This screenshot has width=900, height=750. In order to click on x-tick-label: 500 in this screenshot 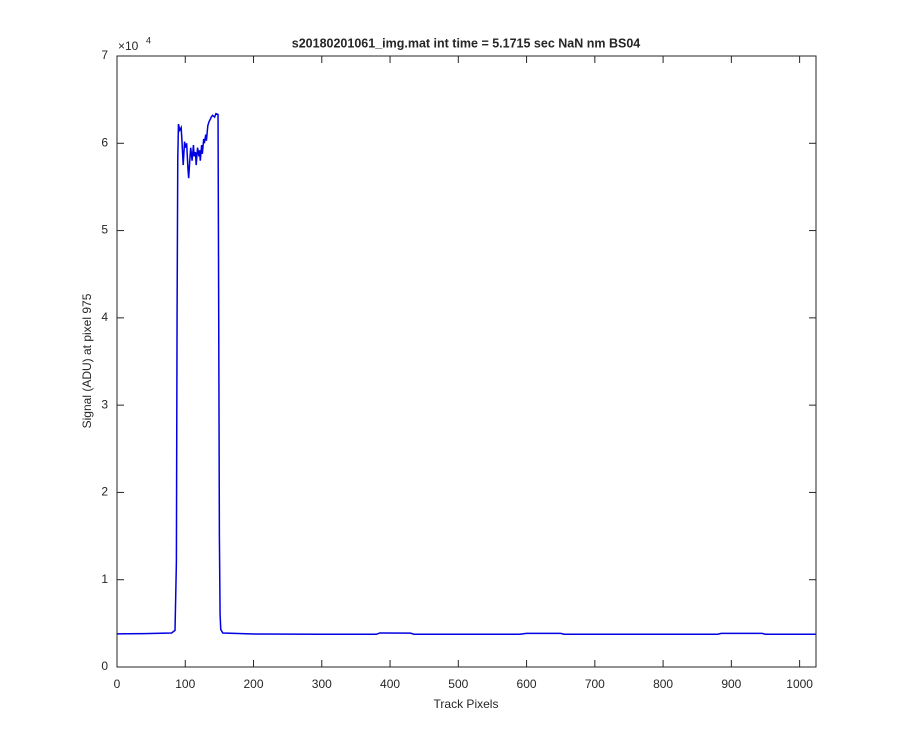, I will do `click(458, 684)`.